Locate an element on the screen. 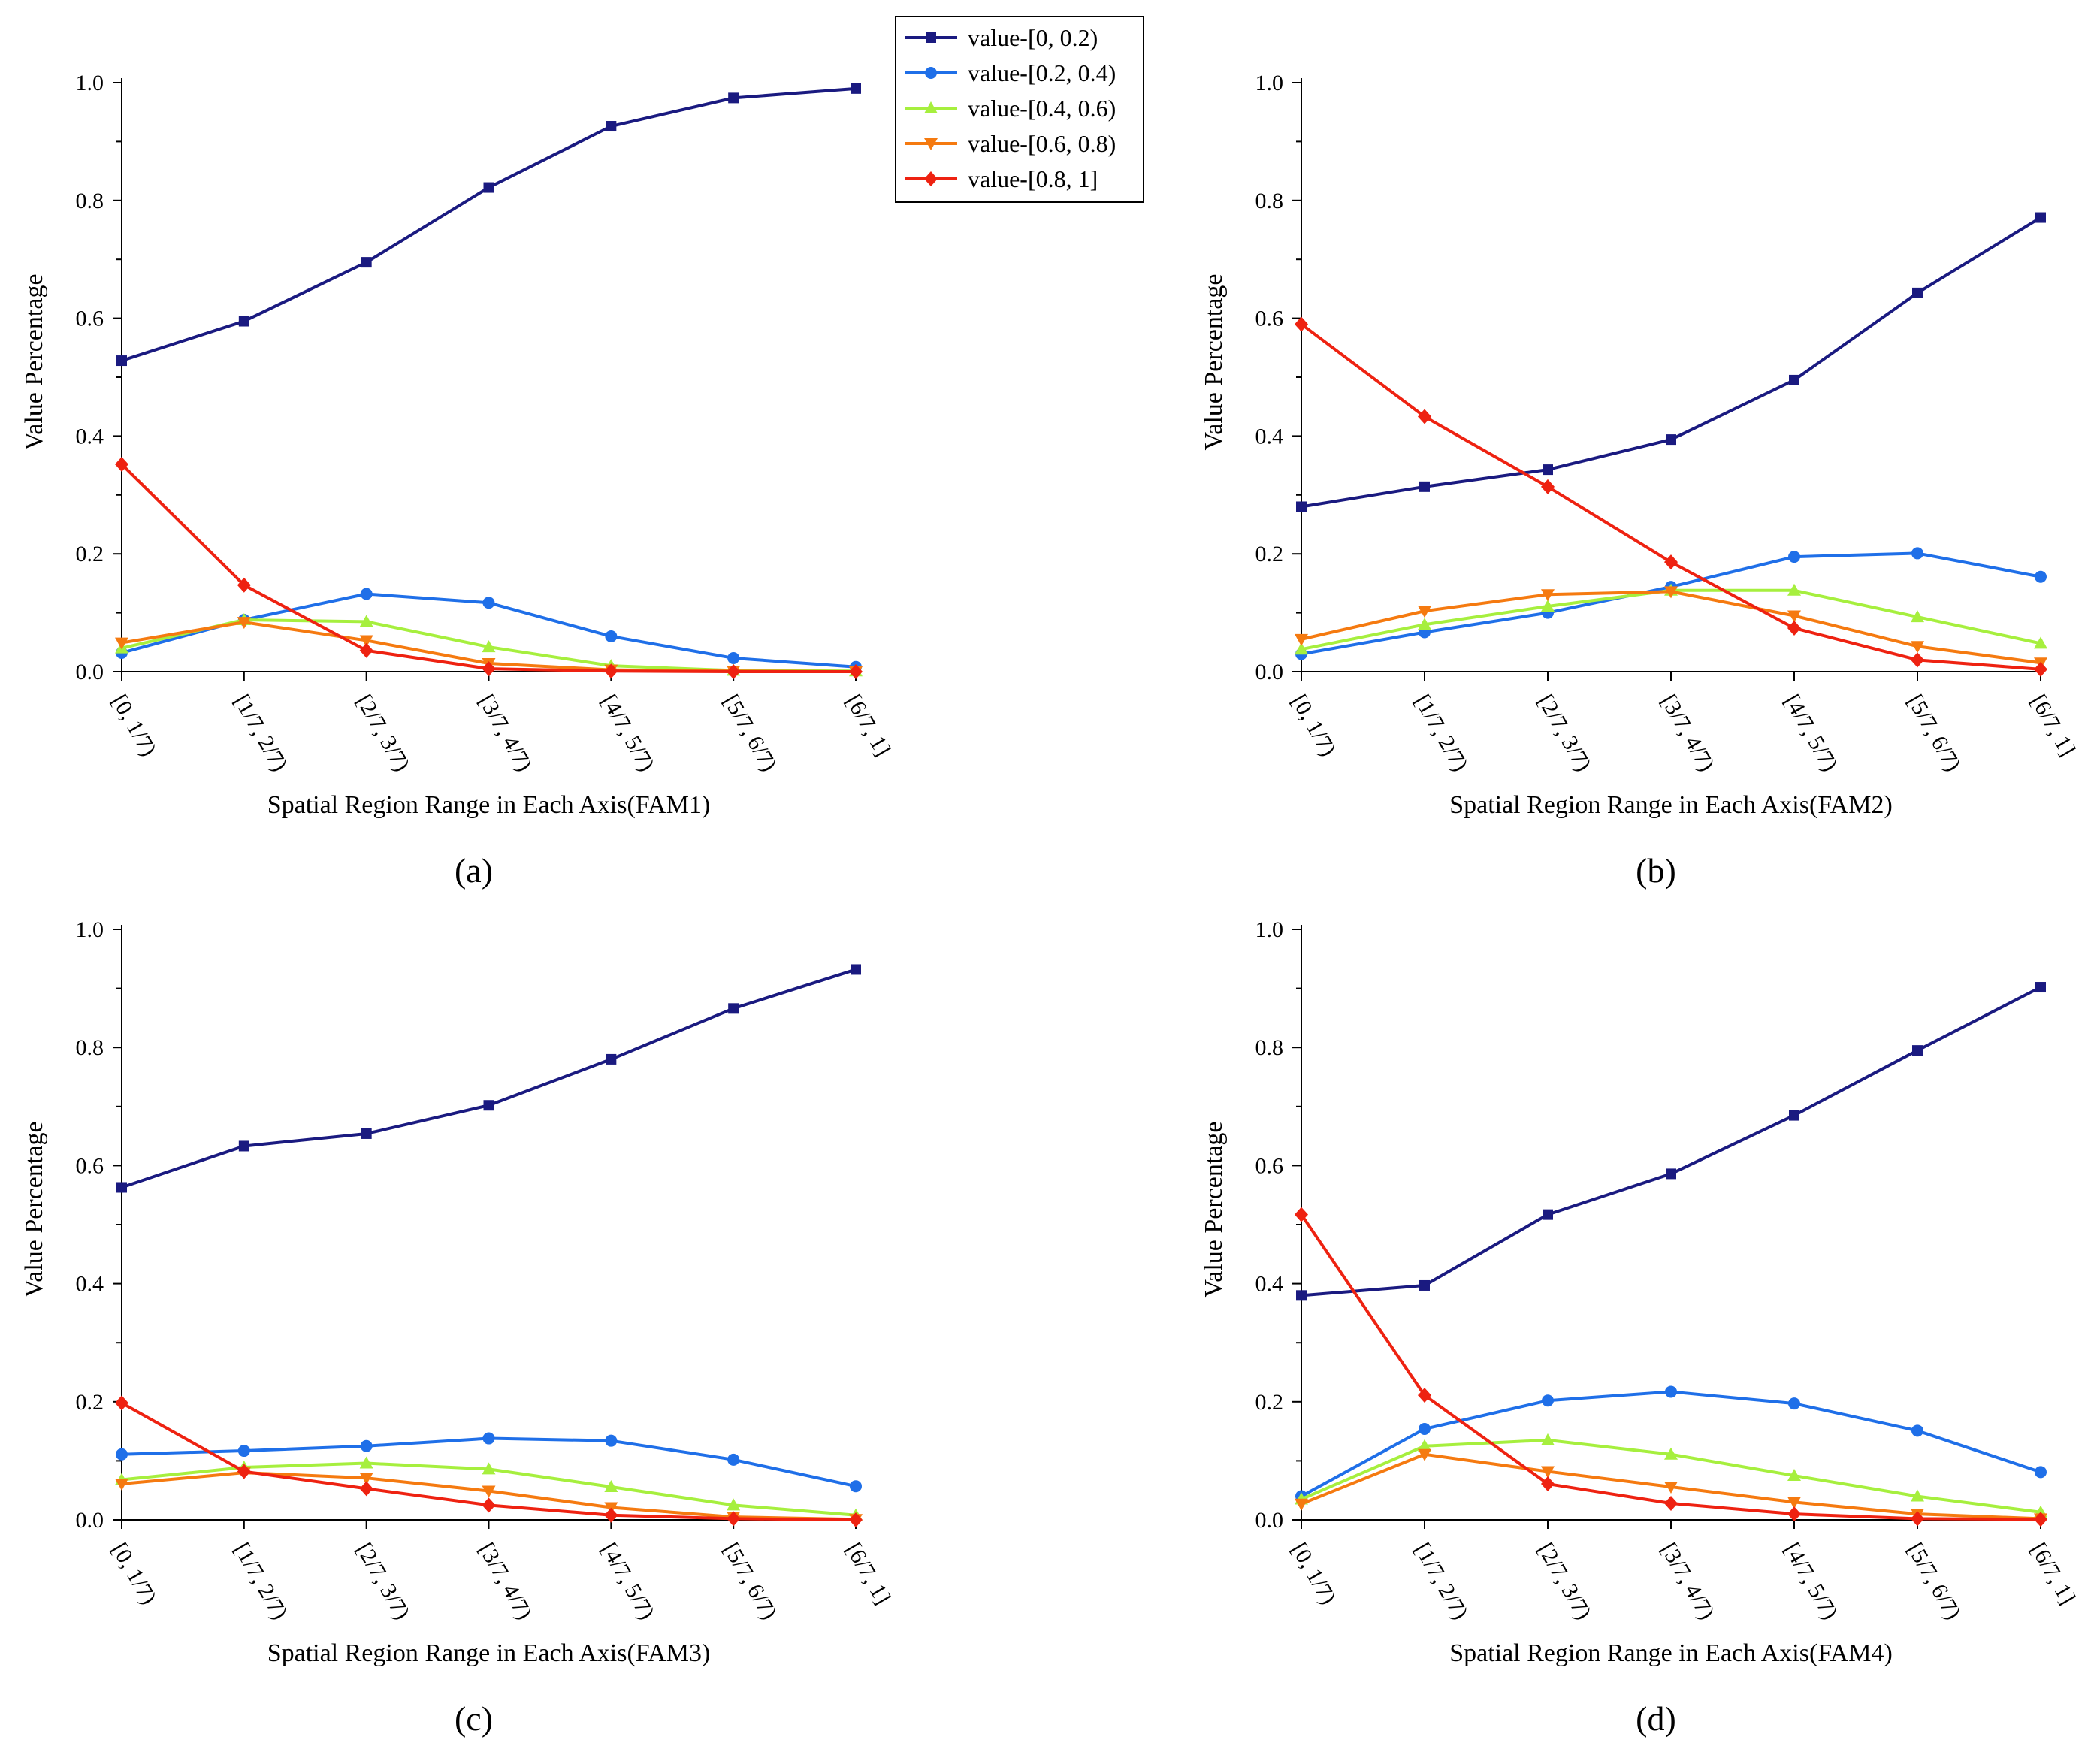  legend-item: value-[0.4, 0.6) is located at coordinates (1010, 109).